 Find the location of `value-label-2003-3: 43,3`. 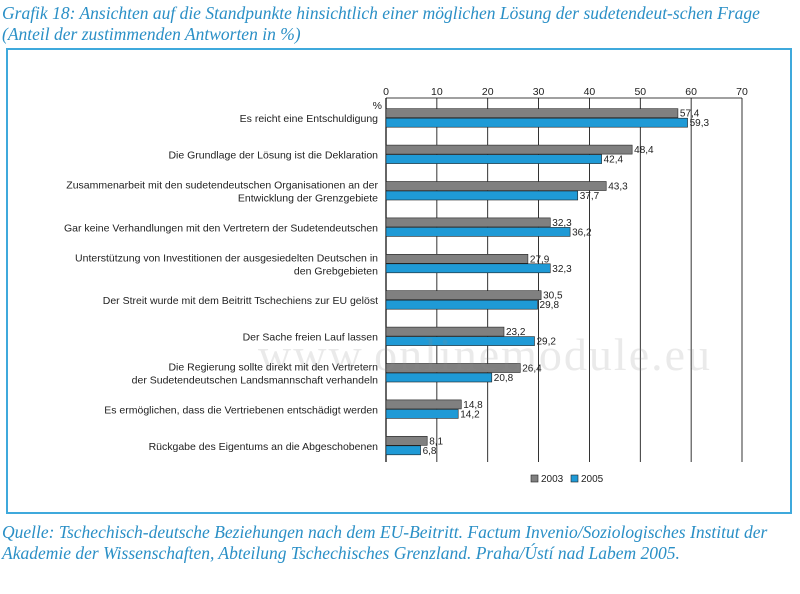

value-label-2003-3: 43,3 is located at coordinates (618, 187).